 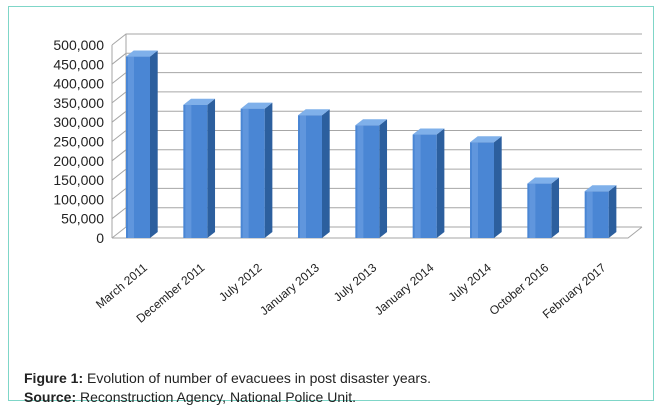 I want to click on x-tick-label: July 2014, so click(x=470, y=282).